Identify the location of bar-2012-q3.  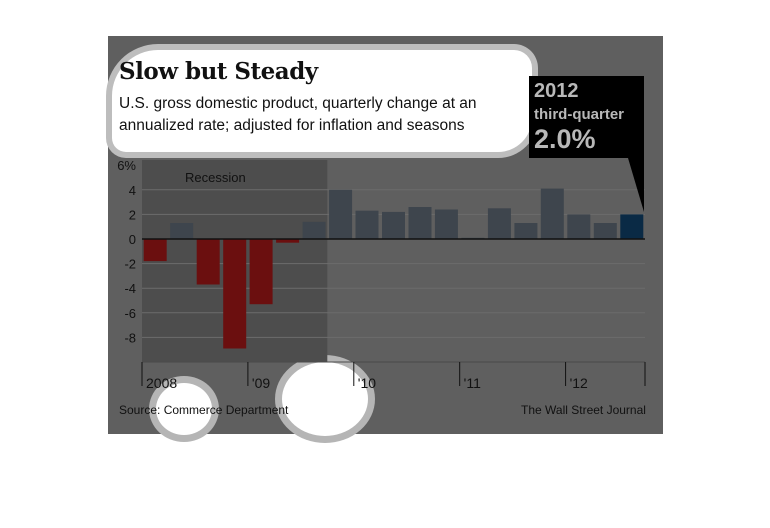
(632, 226).